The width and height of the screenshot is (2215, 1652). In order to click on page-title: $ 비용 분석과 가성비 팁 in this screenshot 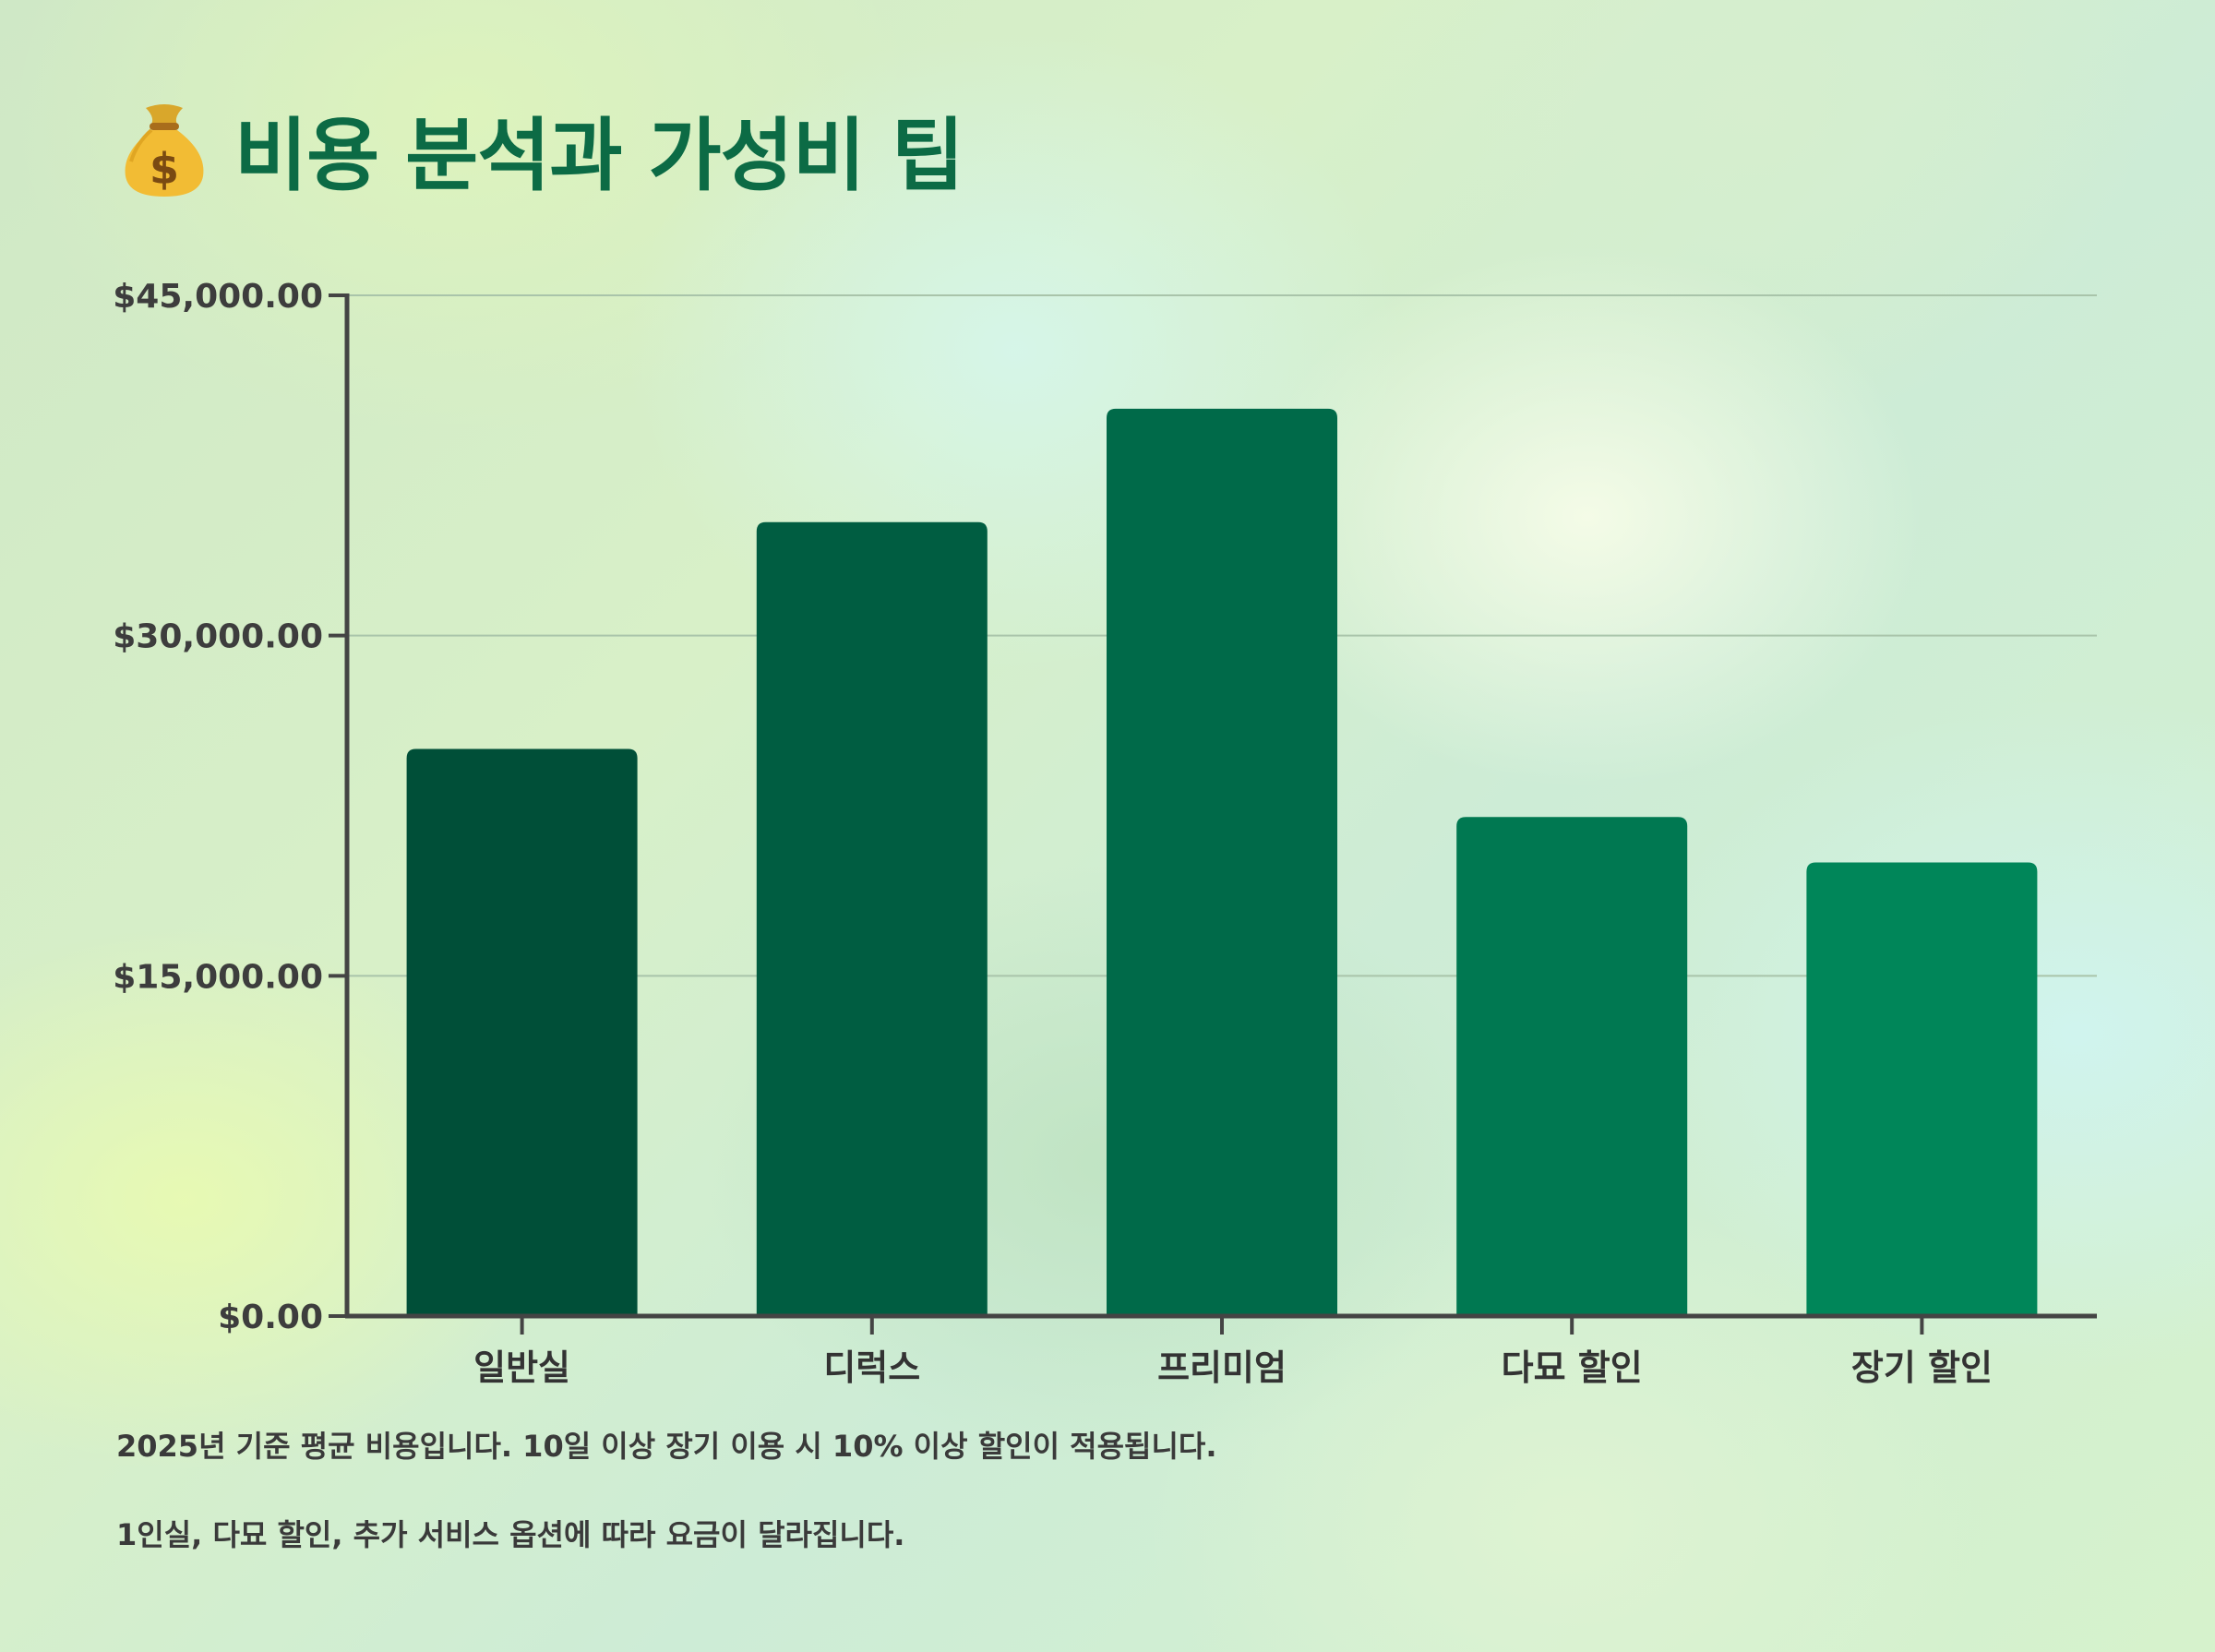, I will do `click(541, 148)`.